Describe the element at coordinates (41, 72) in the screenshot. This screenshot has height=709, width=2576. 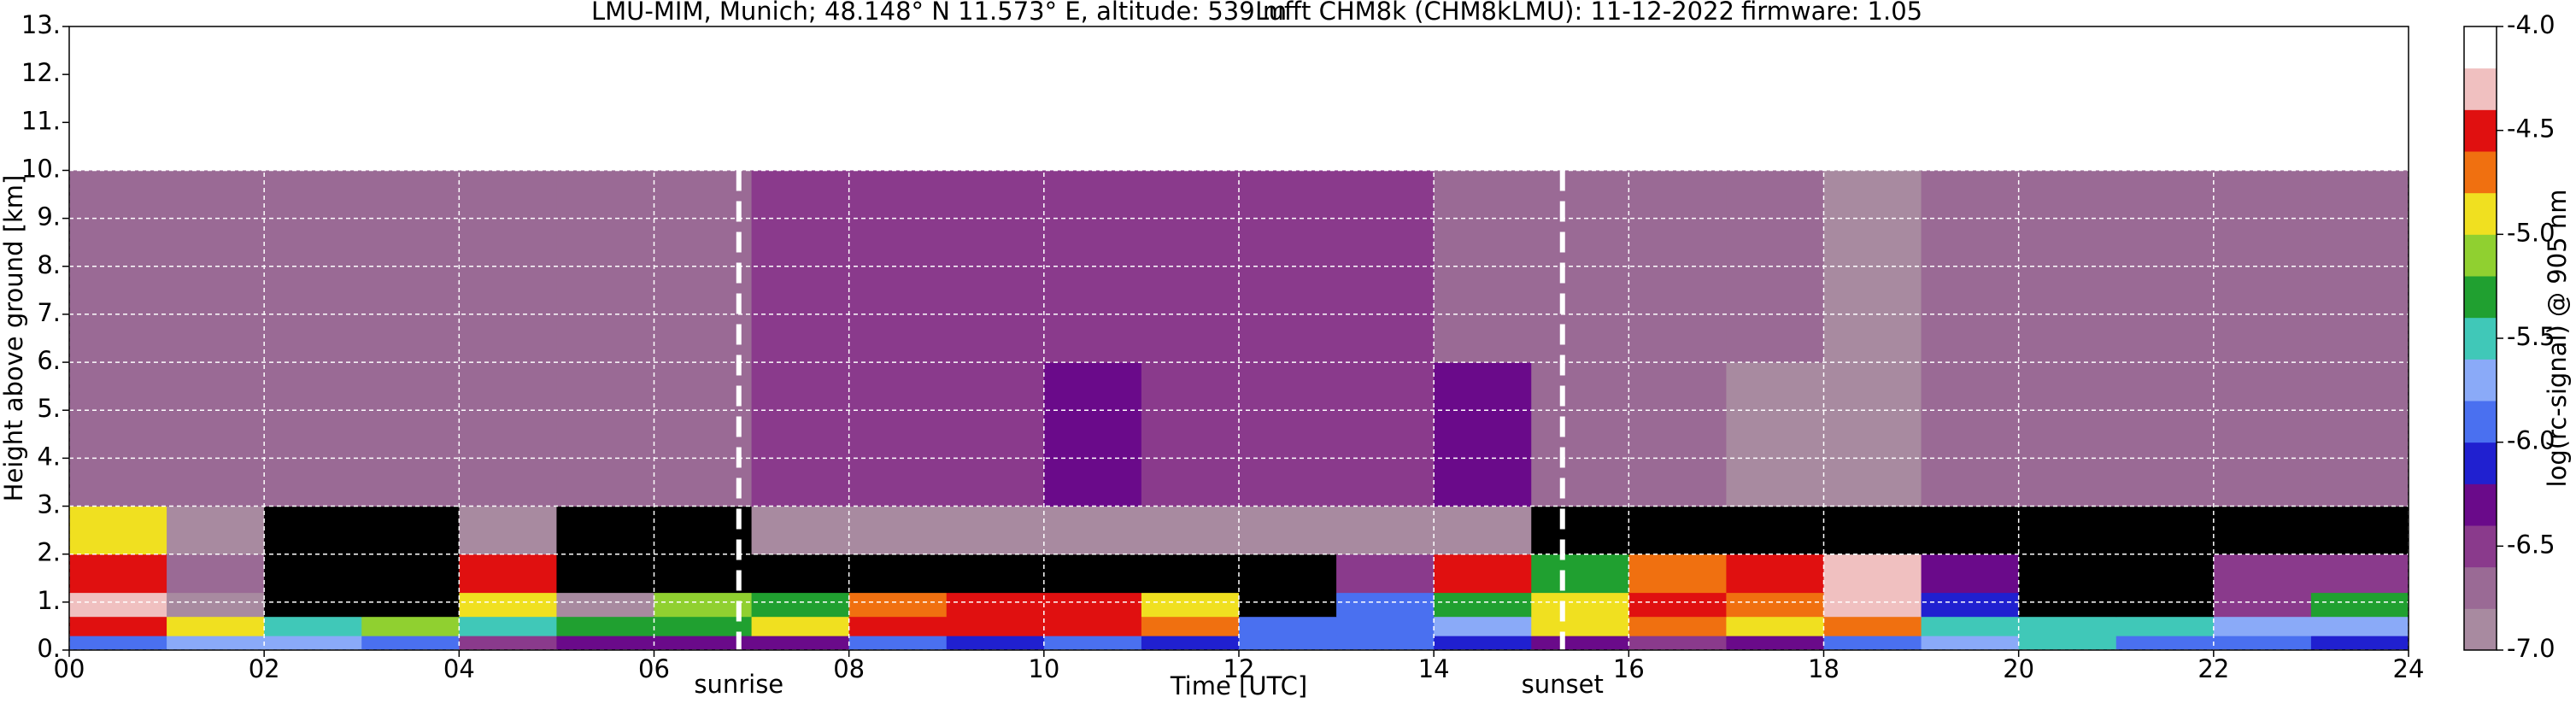
I see `y-tick-label: 12.` at that location.